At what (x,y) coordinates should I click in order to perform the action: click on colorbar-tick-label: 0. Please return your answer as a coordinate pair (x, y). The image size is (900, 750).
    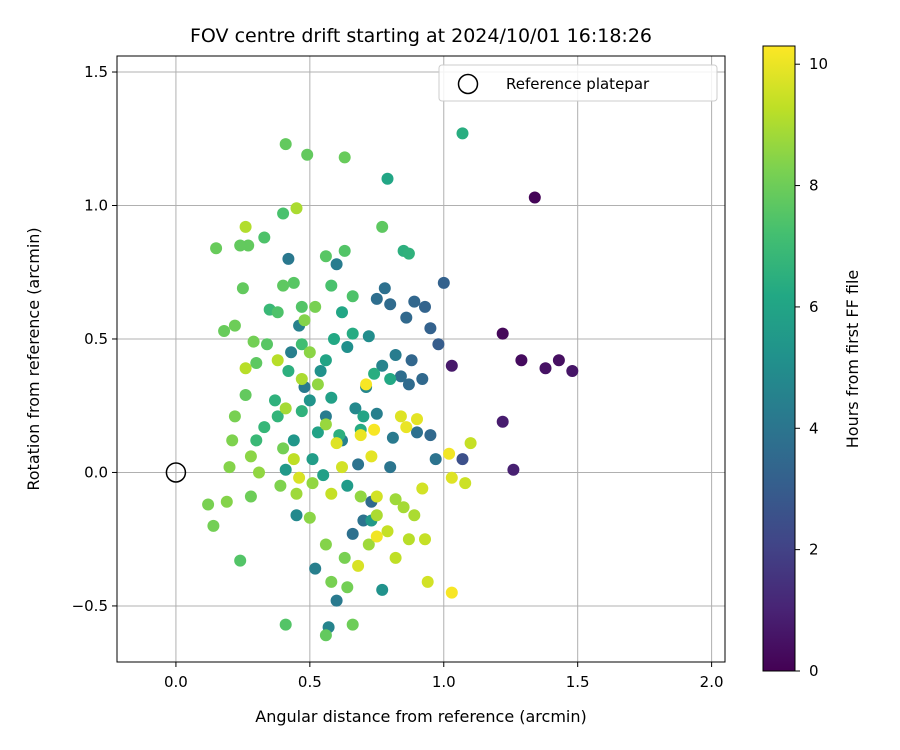
    Looking at the image, I should click on (814, 671).